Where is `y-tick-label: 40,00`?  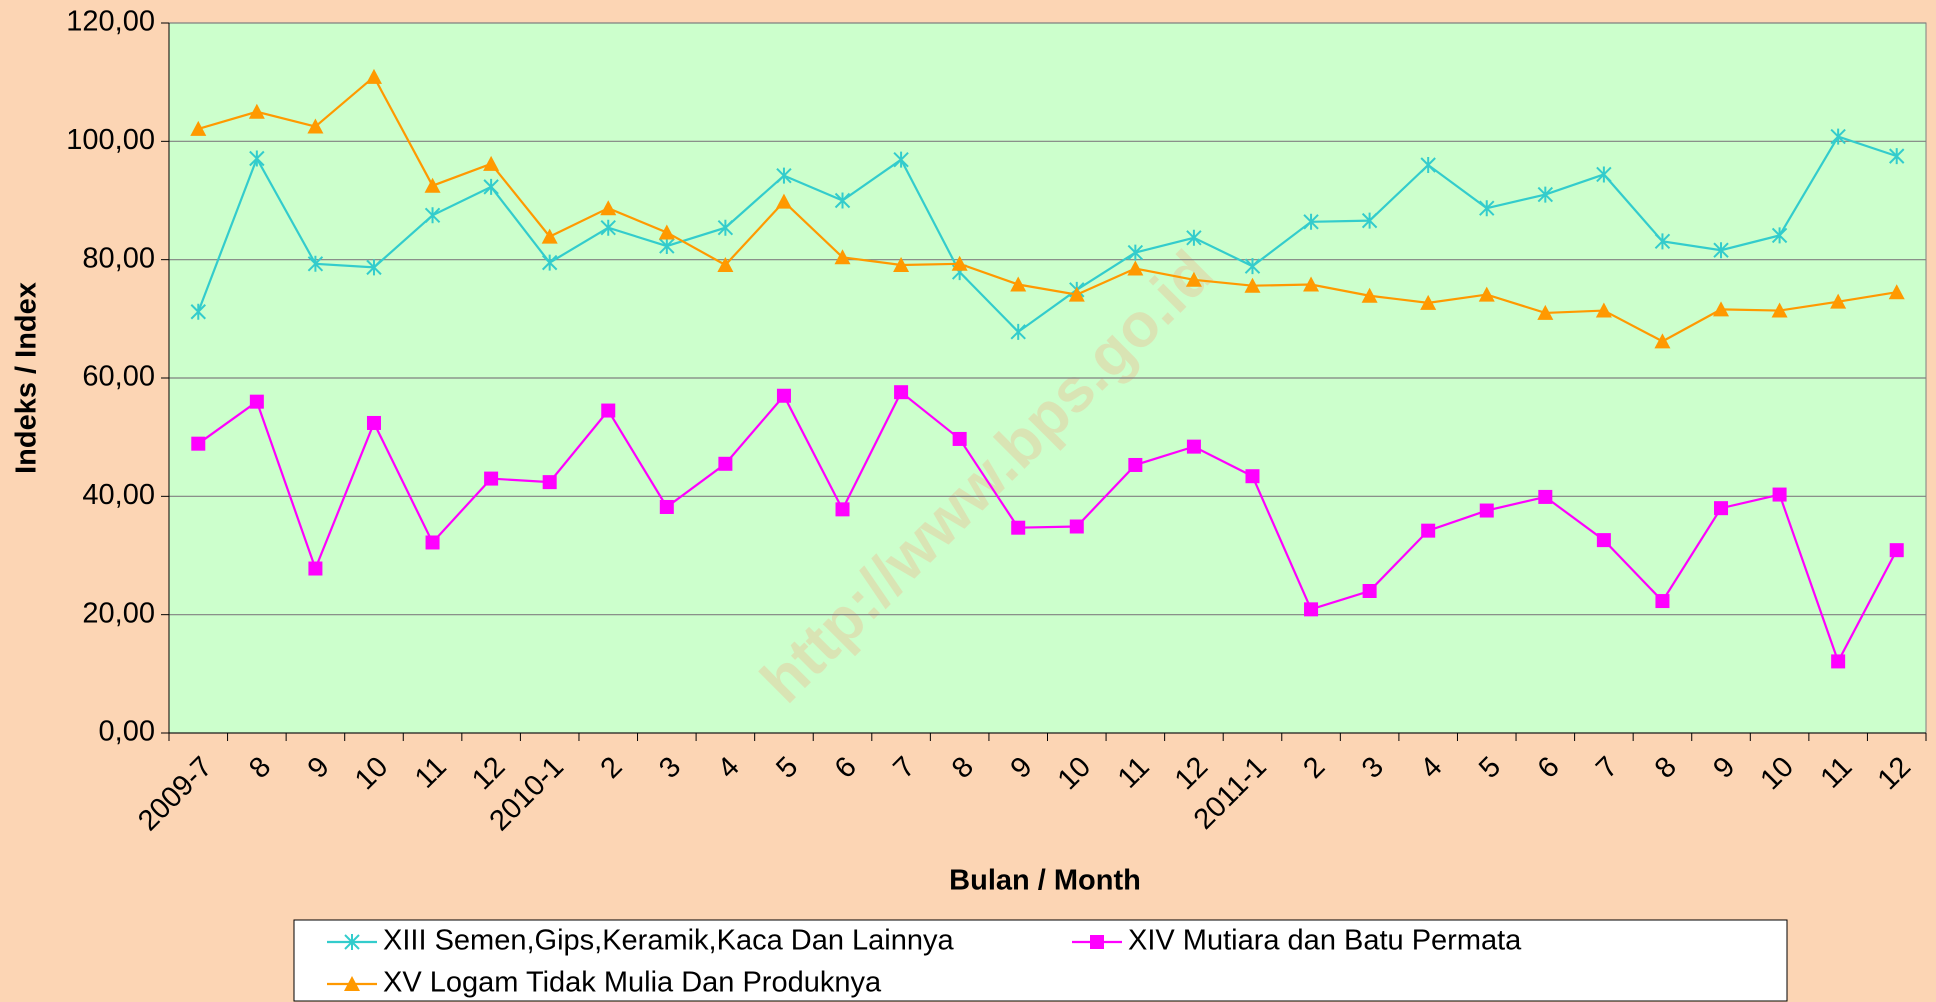 y-tick-label: 40,00 is located at coordinates (118, 495).